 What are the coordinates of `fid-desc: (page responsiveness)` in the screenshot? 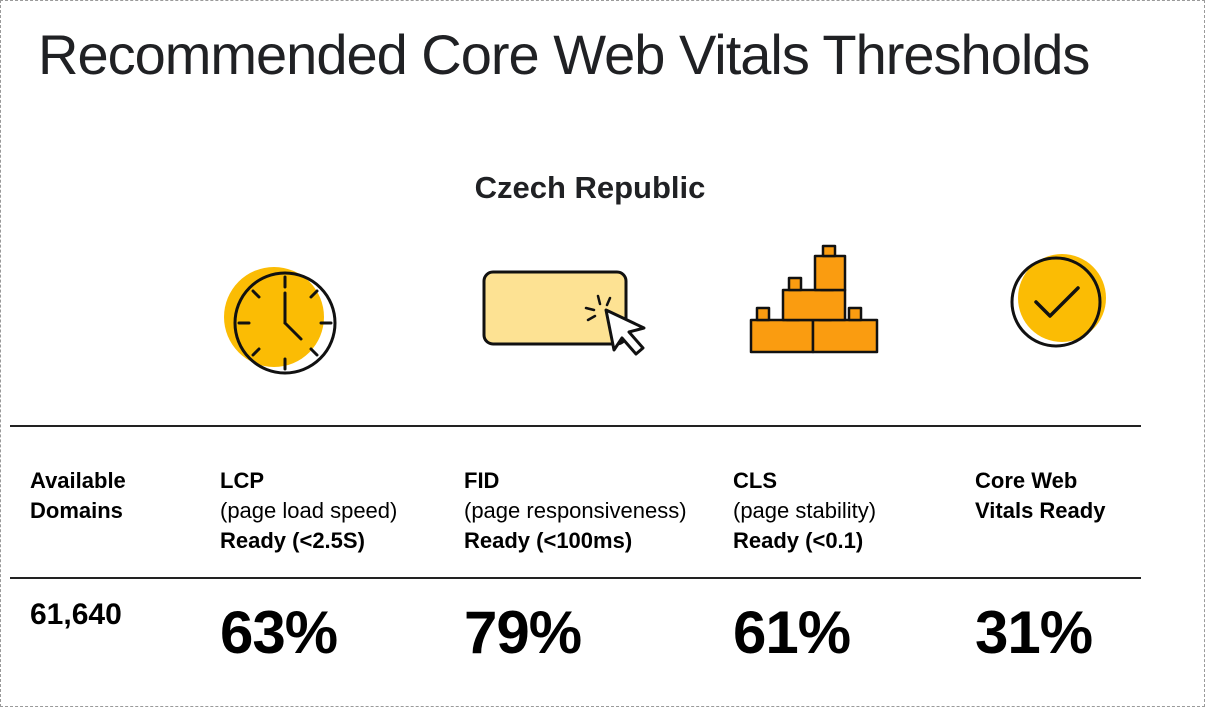 It's located at (575, 510).